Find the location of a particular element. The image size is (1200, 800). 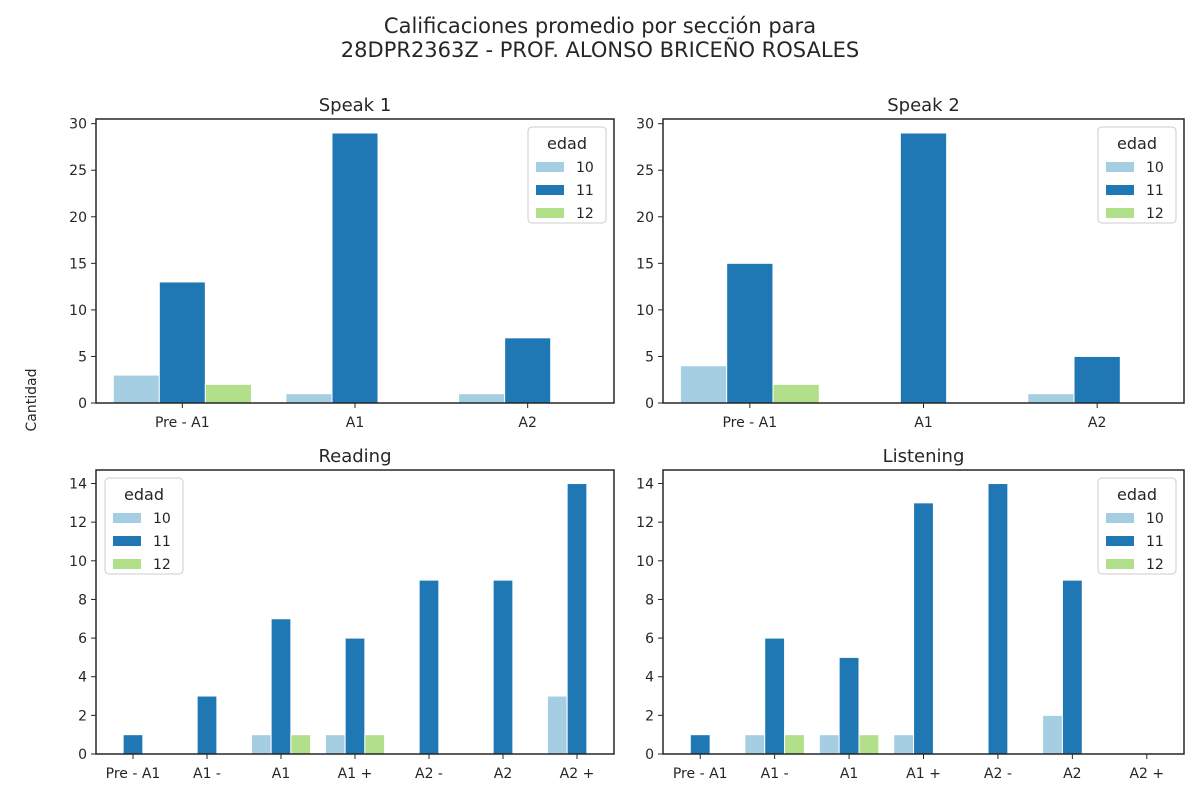

y-tick-label: 4 is located at coordinates (82, 678).